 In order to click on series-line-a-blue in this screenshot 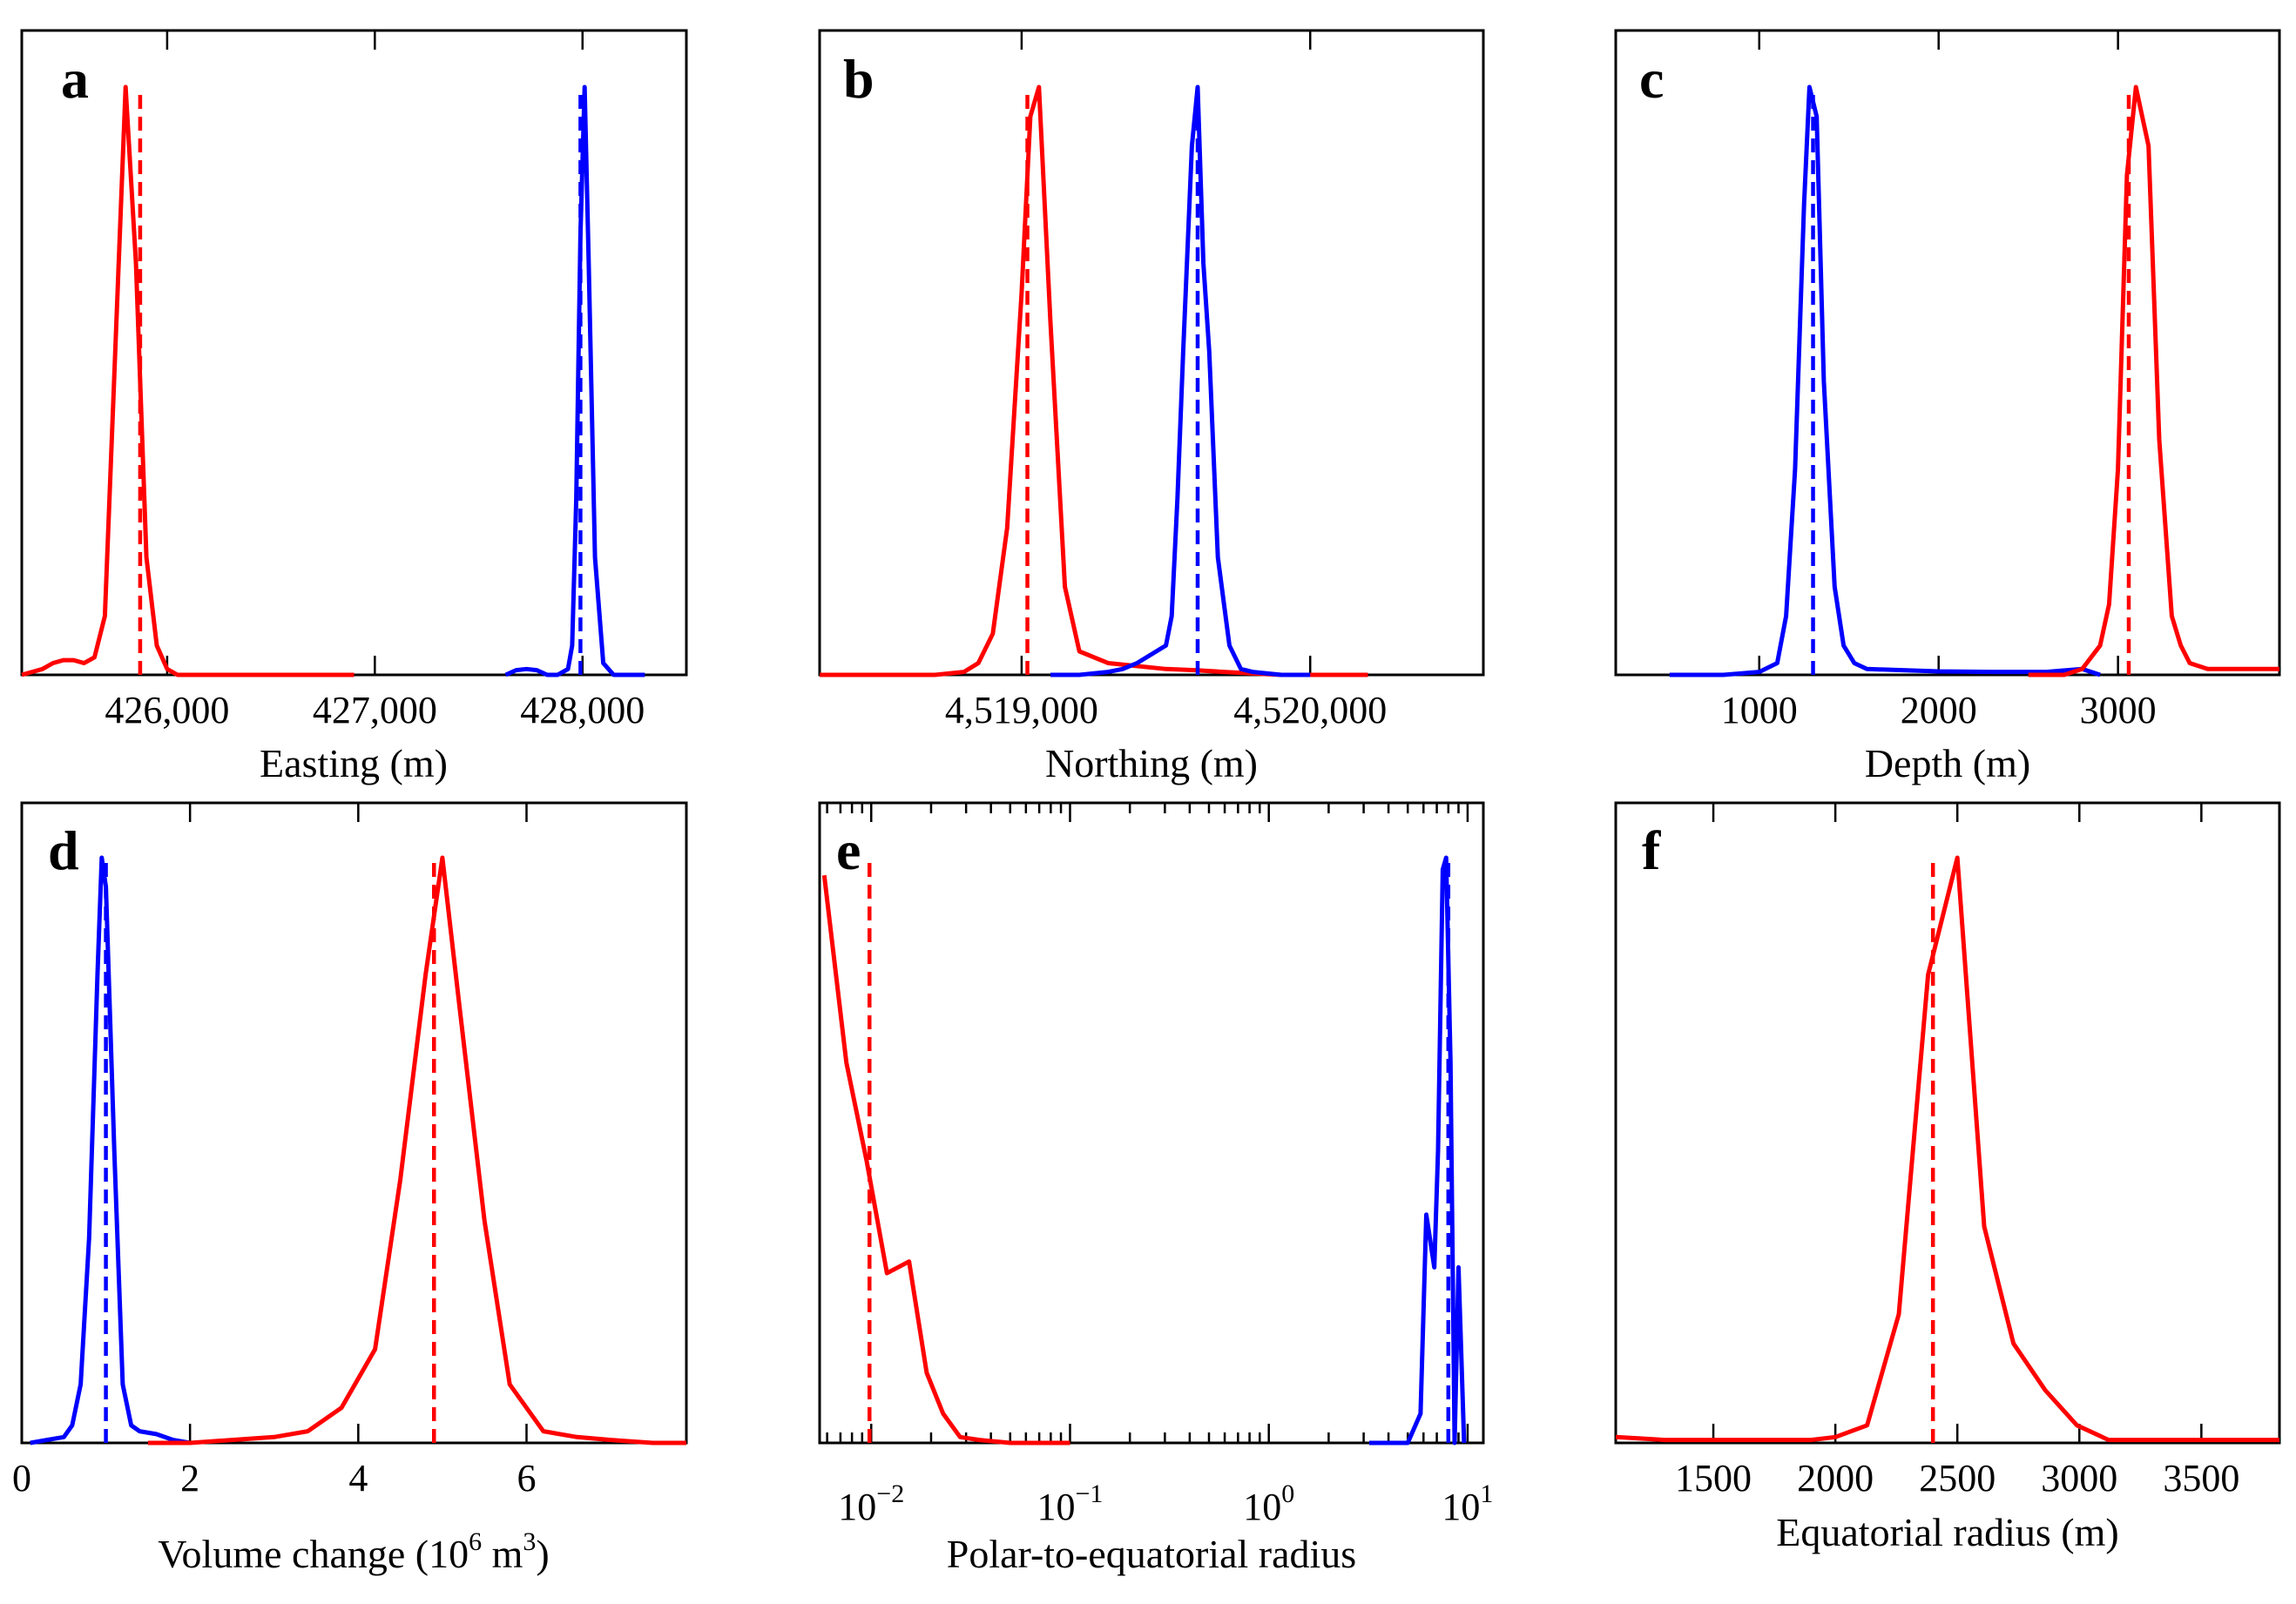, I will do `click(574, 381)`.